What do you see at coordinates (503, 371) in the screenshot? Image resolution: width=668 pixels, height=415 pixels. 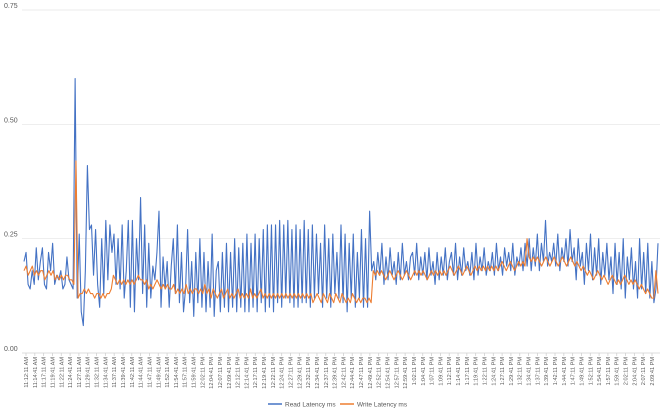 I see `x-tick-label: 1:27:11 PM` at bounding box center [503, 371].